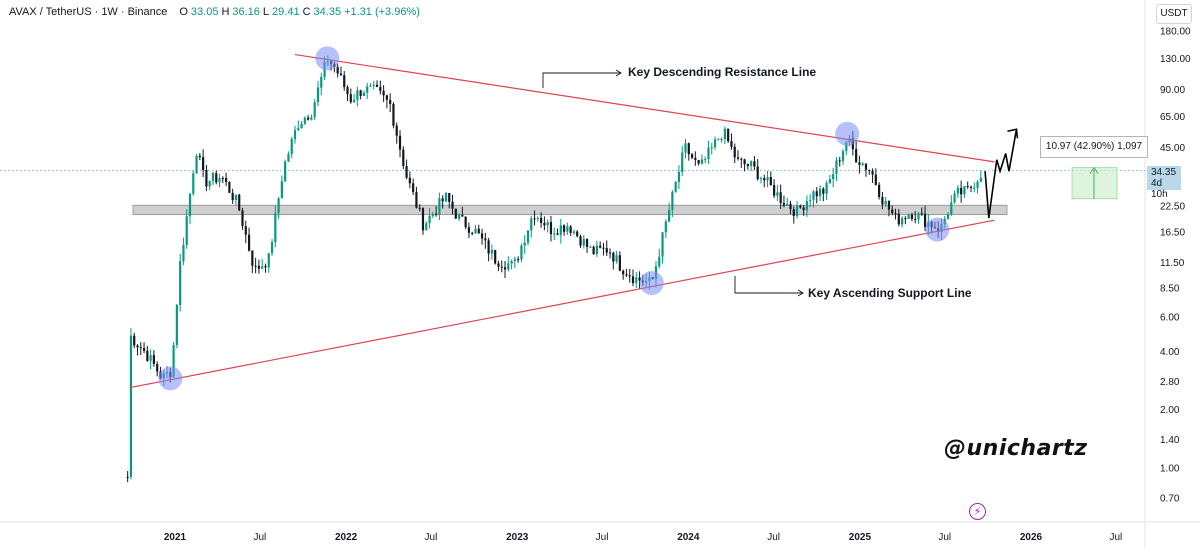  I want to click on support-annotation: Key Ascending Support Line, so click(890, 293).